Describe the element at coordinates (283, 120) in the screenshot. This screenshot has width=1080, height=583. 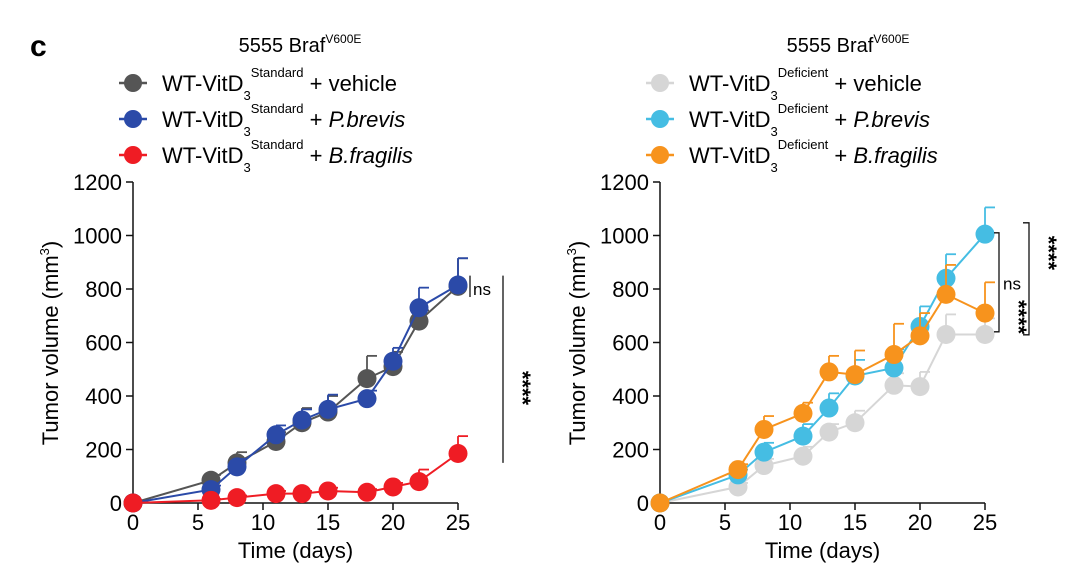
I see `legend-entry: WT-VitD3Standard + P.brevis` at that location.